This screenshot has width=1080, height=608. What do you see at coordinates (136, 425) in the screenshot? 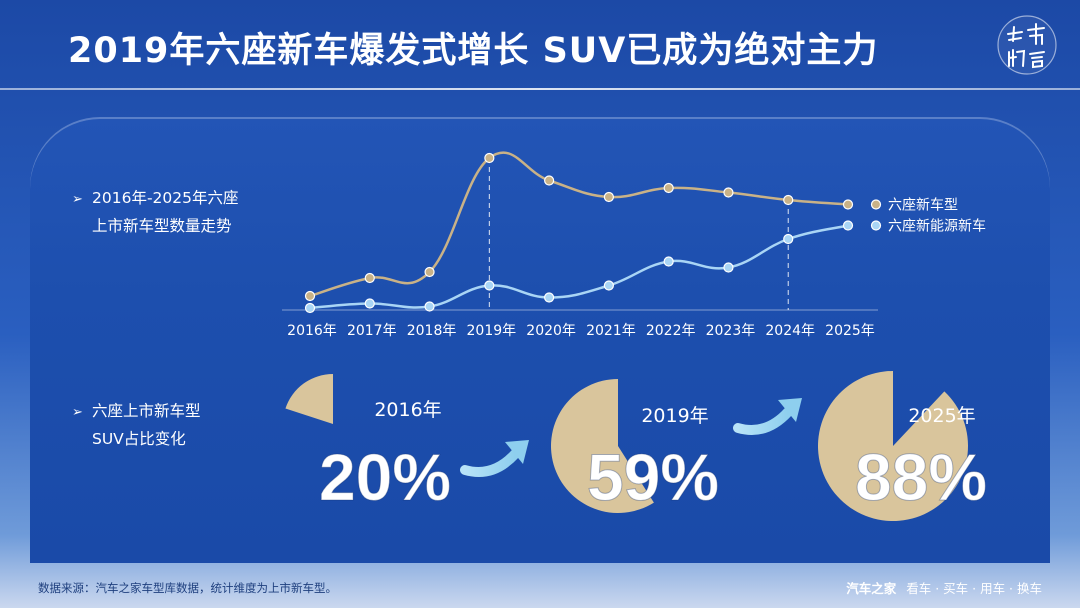
I see `suv-section-label: ➢ 六座上市新车型 SUV占比变化` at bounding box center [136, 425].